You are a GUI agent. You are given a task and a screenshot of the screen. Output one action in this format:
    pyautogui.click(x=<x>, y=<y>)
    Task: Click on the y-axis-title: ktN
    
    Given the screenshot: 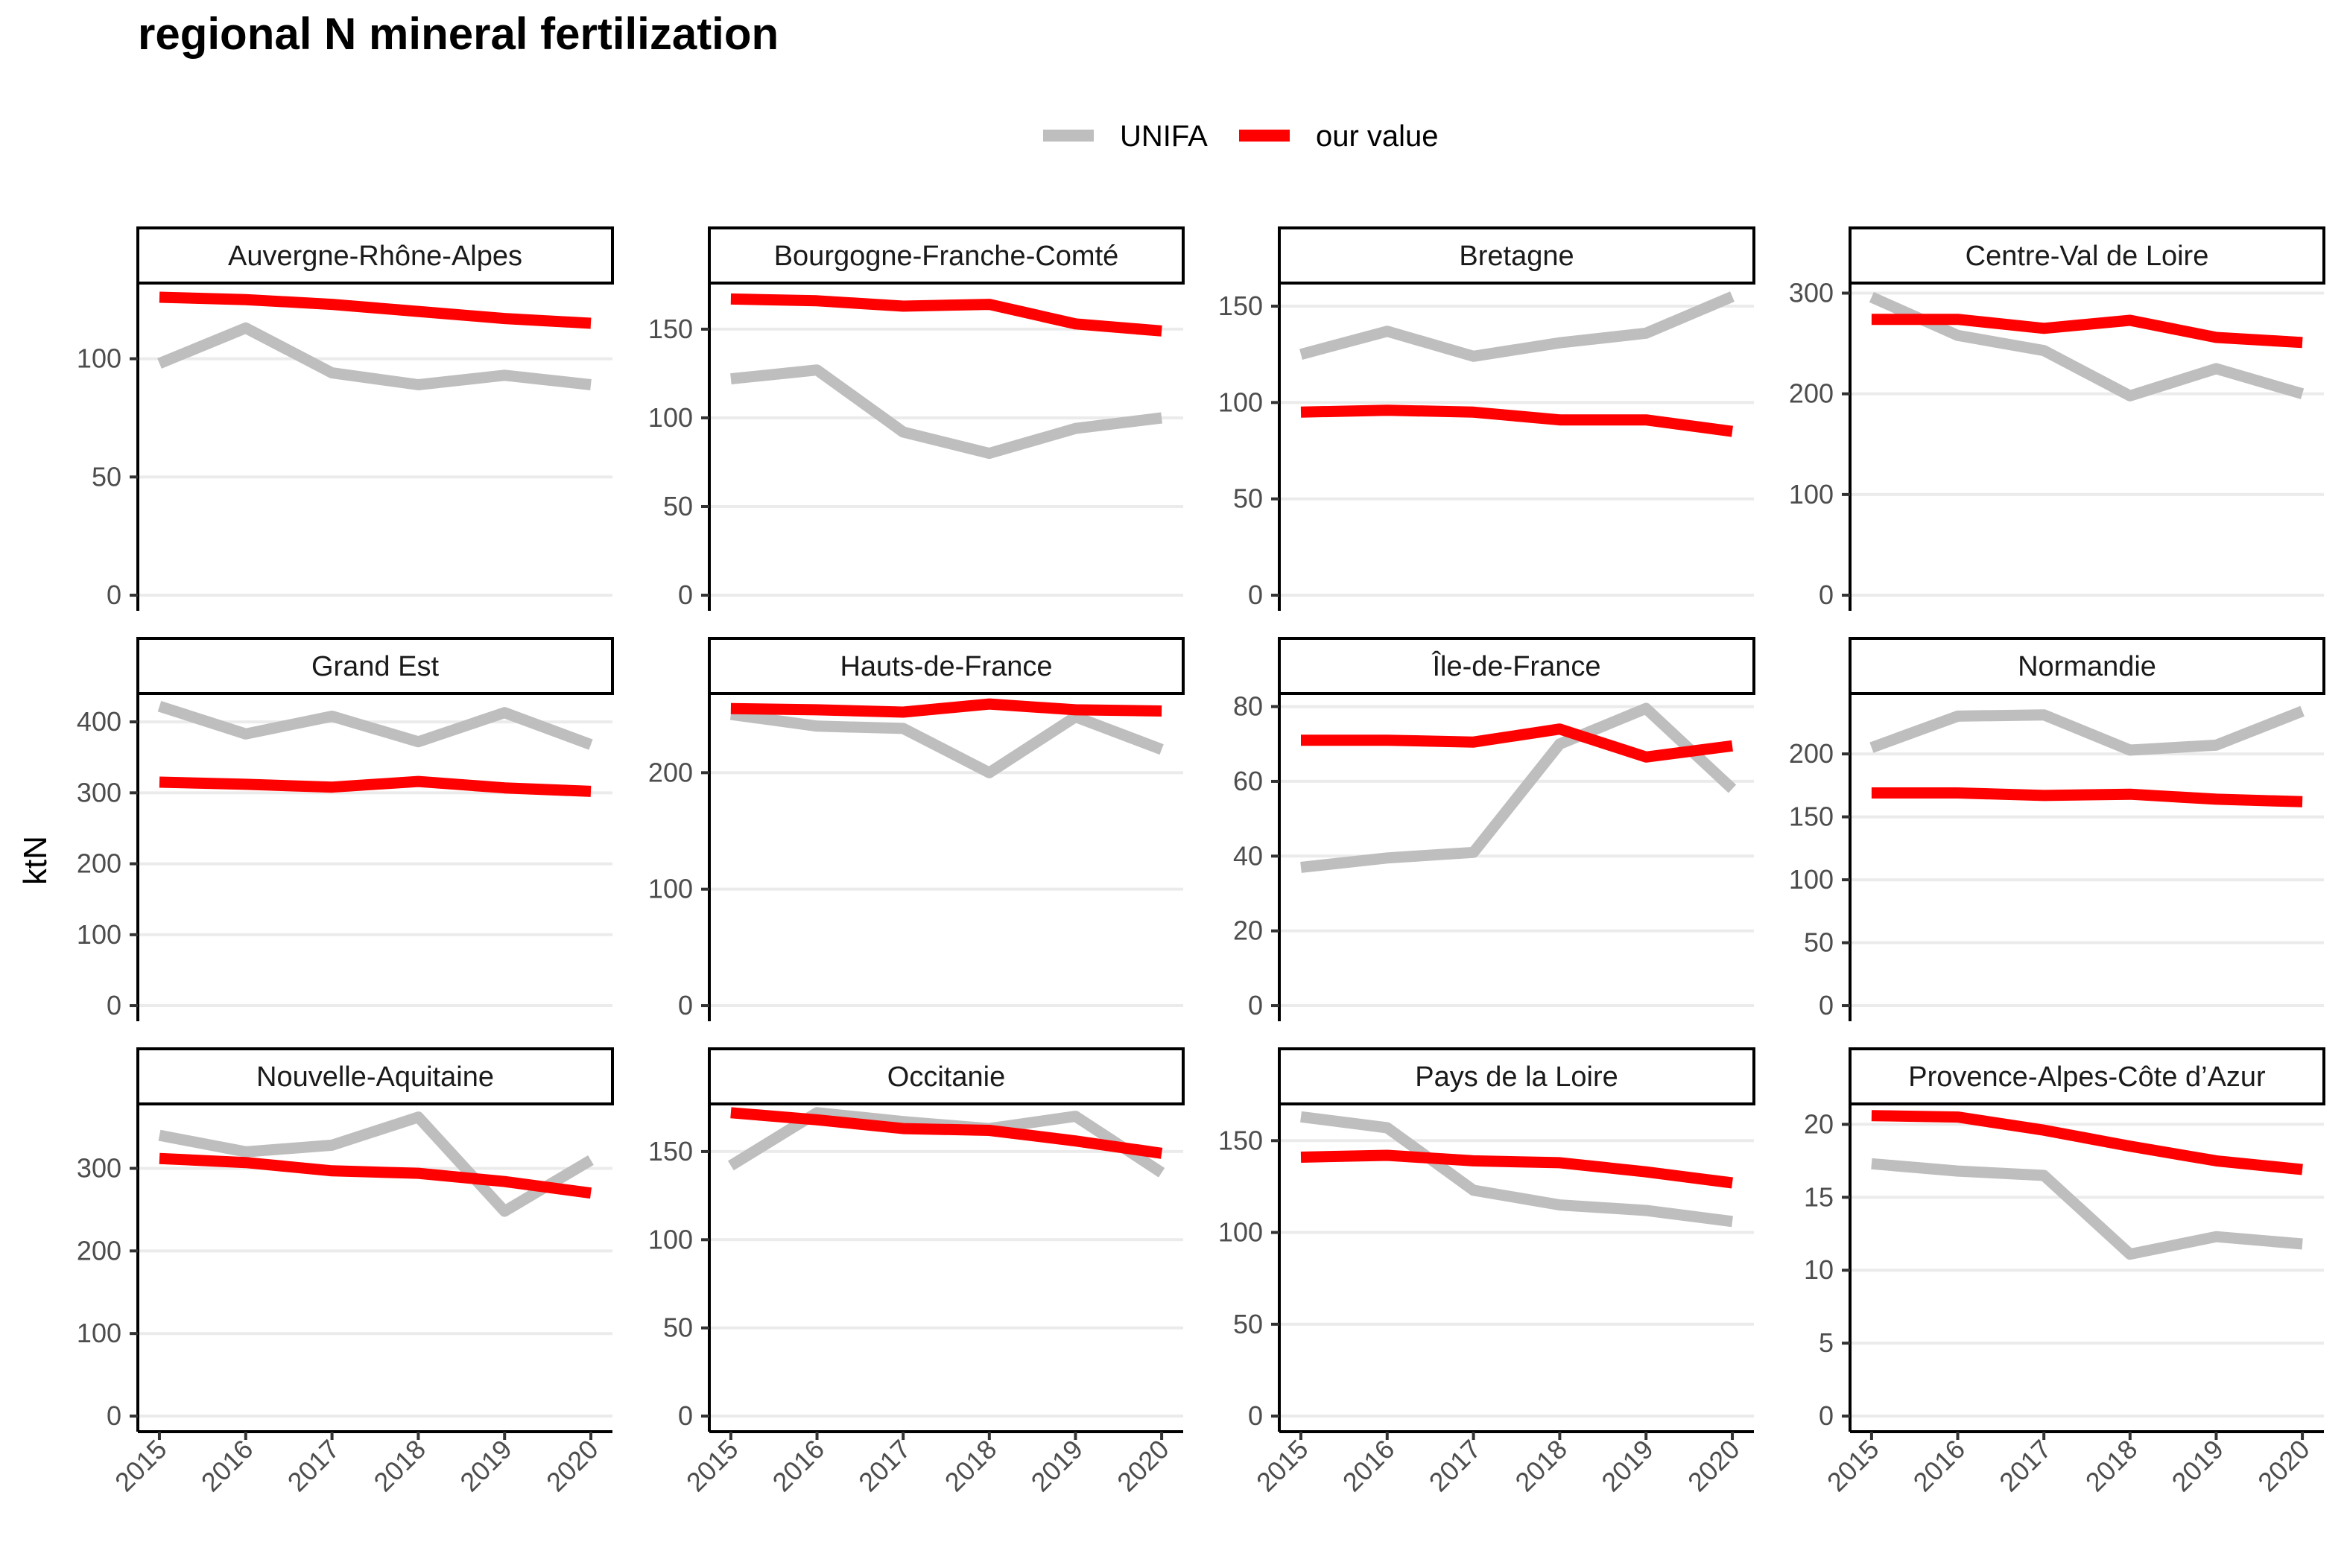 What is the action you would take?
    pyautogui.click(x=35, y=860)
    